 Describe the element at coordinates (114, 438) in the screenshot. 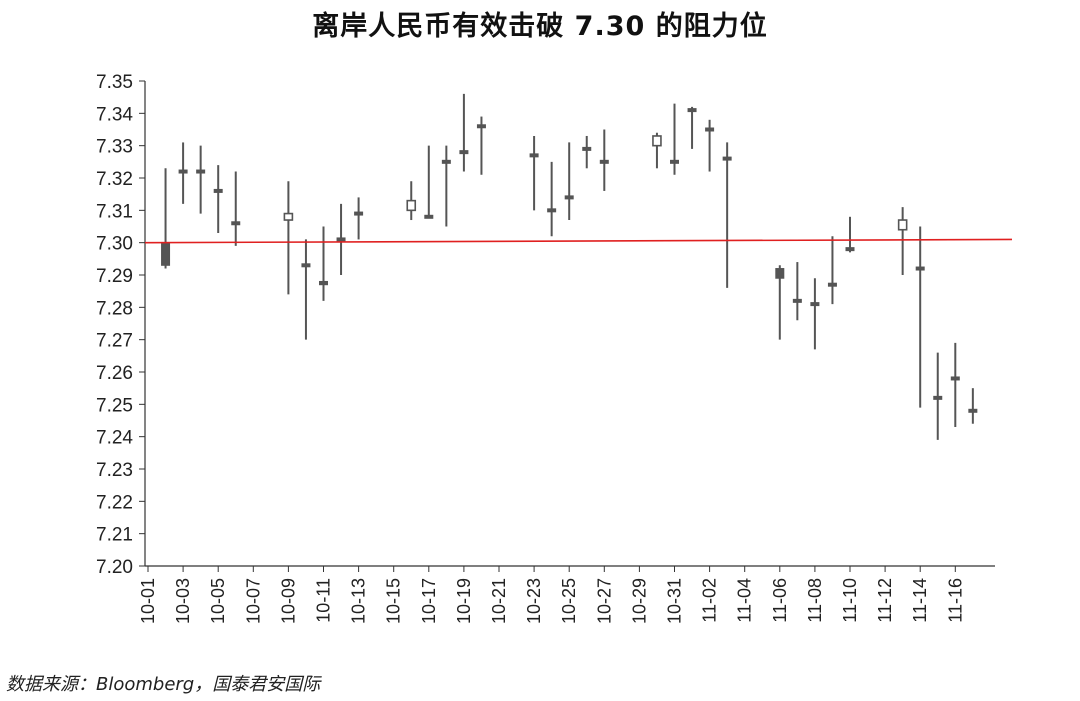

I see `y-tick-label: 7.24` at that location.